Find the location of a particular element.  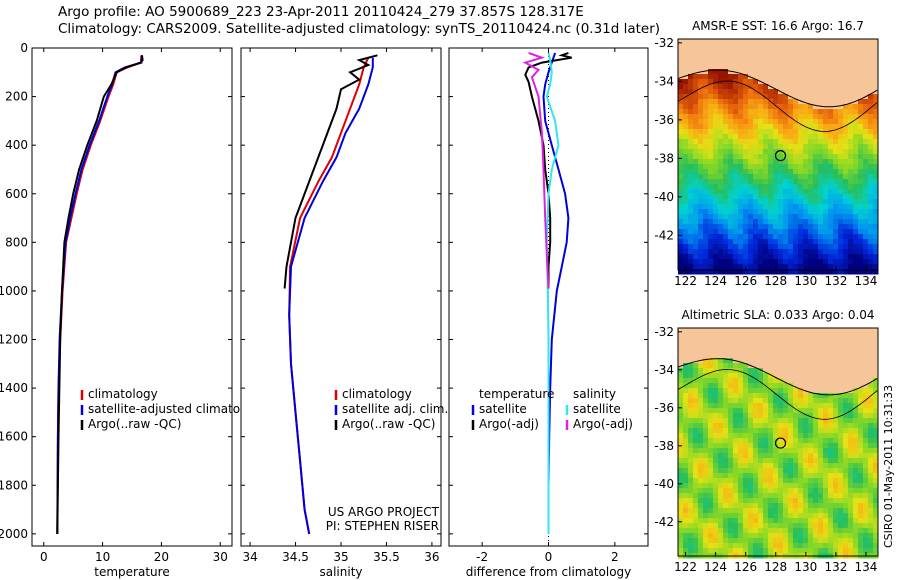

x-axis-label: salinity is located at coordinates (340, 572).